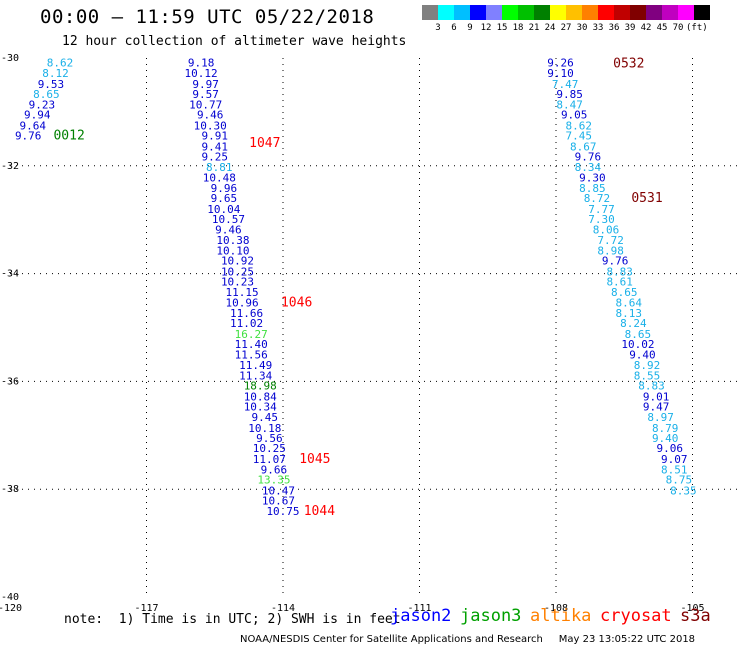 The image size is (740, 650). I want to click on wave-height-label: 10.23, so click(237, 282).